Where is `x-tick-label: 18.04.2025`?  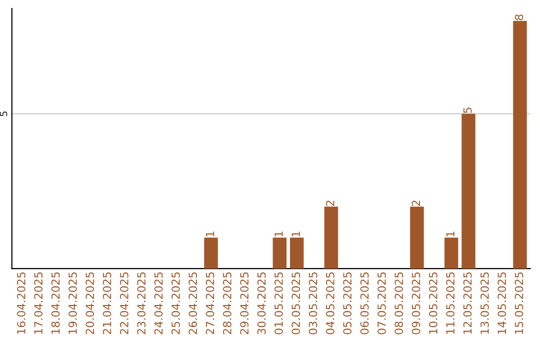 x-tick-label: 18.04.2025 is located at coordinates (55, 303).